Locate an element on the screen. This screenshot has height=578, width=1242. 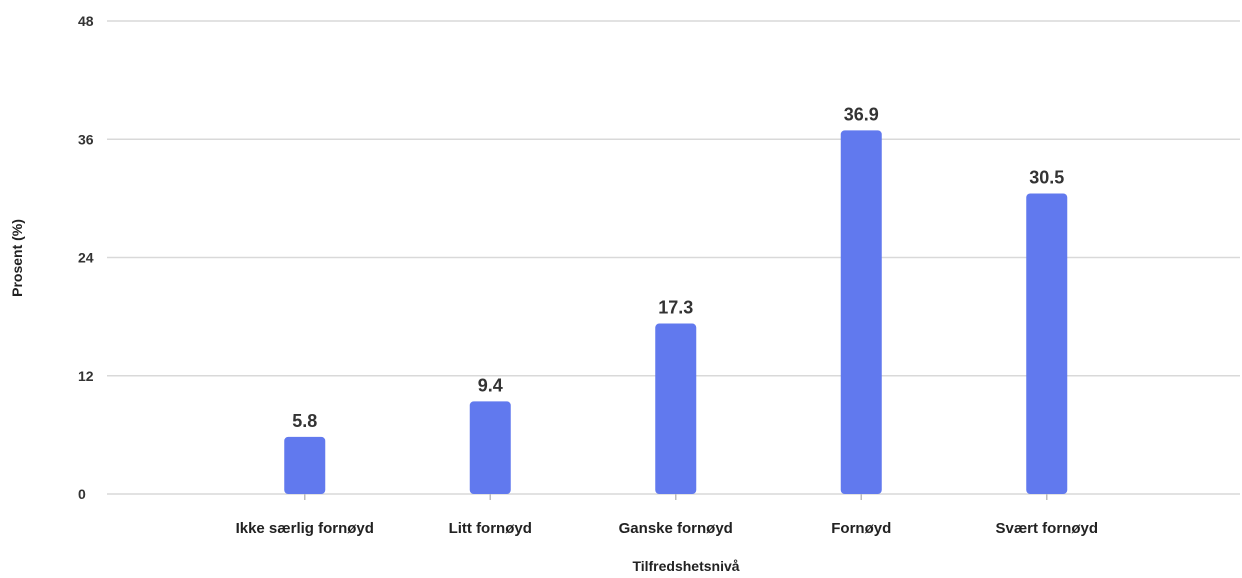
y-tick-label: 24 is located at coordinates (86, 258).